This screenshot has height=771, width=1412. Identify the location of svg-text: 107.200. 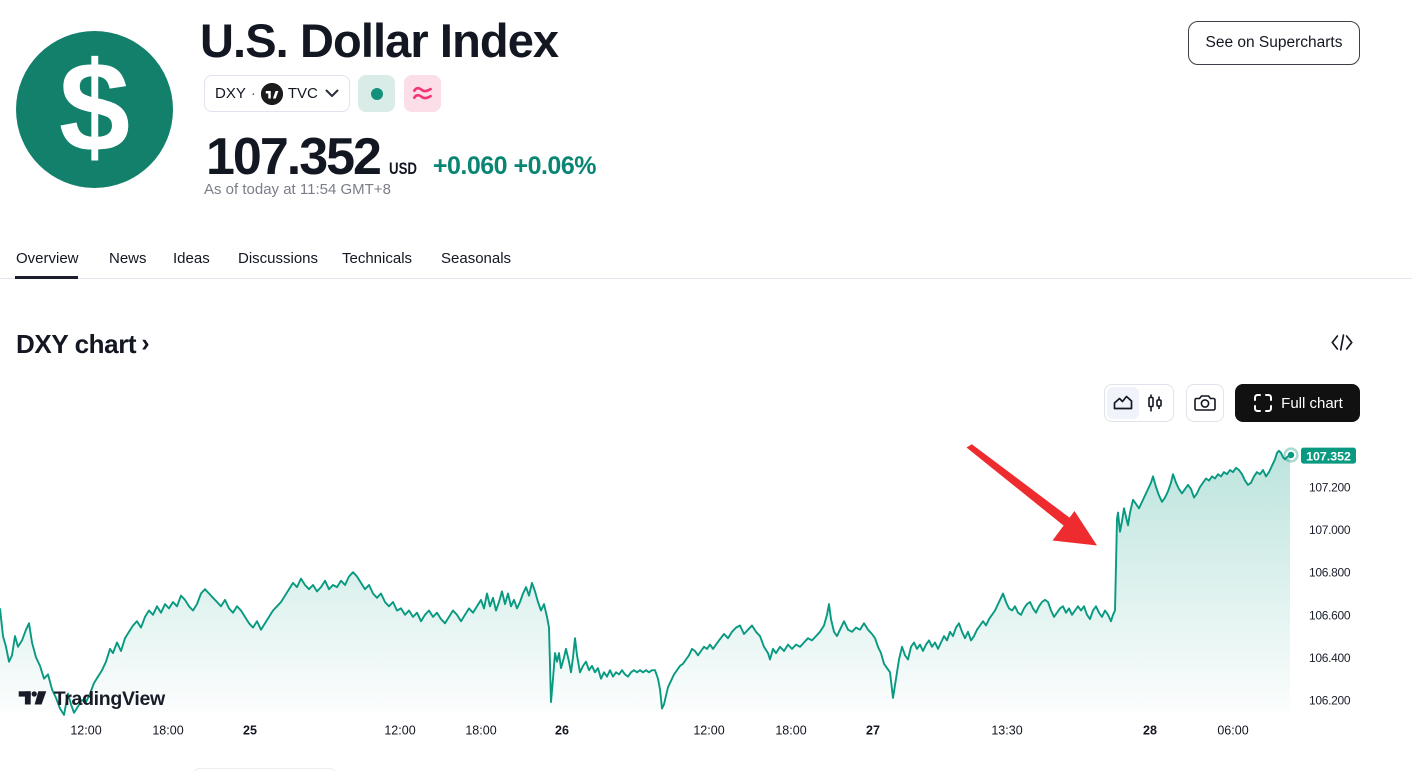
(1330, 488).